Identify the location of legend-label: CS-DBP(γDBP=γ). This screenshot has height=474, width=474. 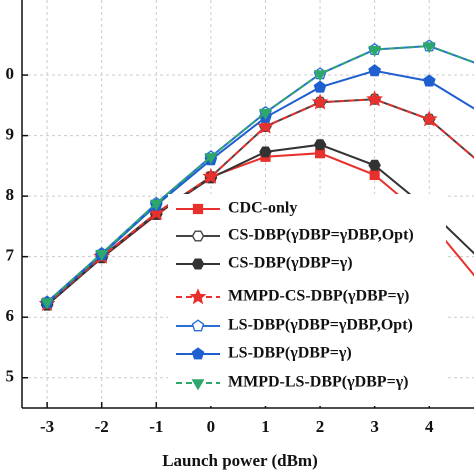
(290, 263).